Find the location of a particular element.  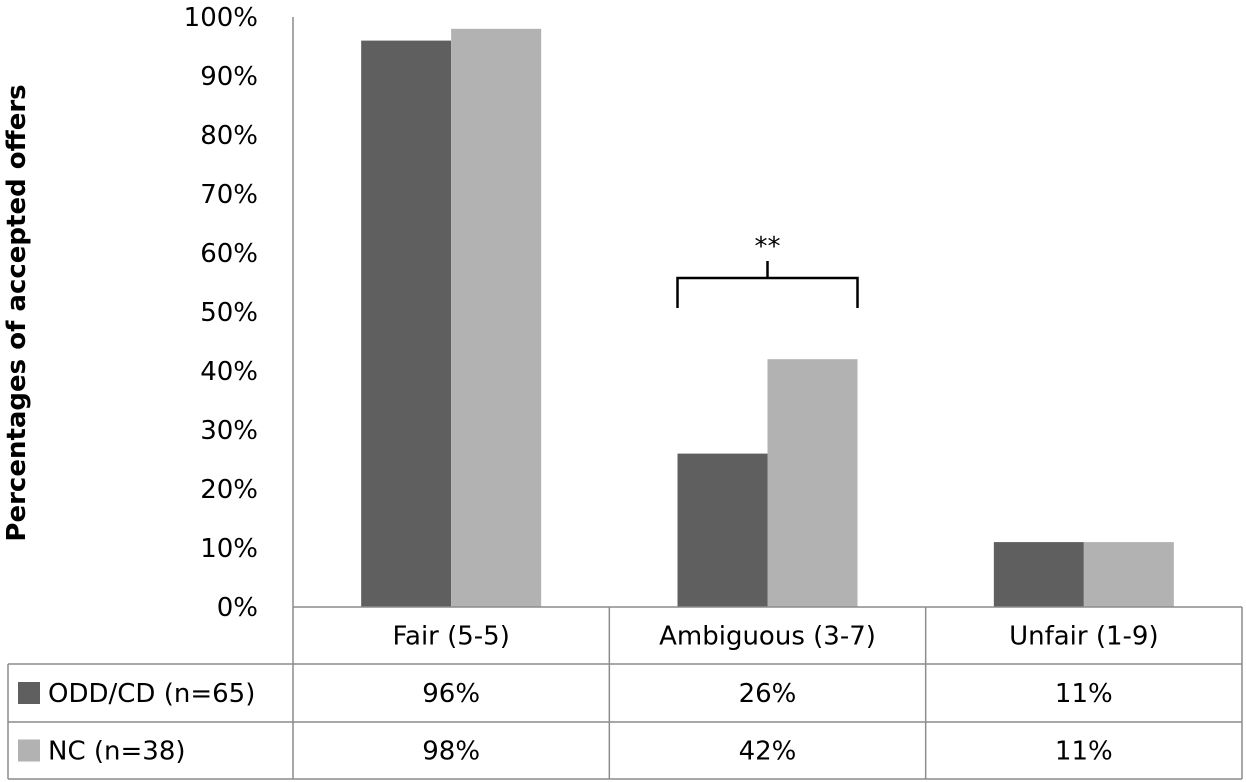

y-axis-ticks: 0% 10% 20% 30% 40% 50% 60% 70% 80% 90% 100% is located at coordinates (239, 313).